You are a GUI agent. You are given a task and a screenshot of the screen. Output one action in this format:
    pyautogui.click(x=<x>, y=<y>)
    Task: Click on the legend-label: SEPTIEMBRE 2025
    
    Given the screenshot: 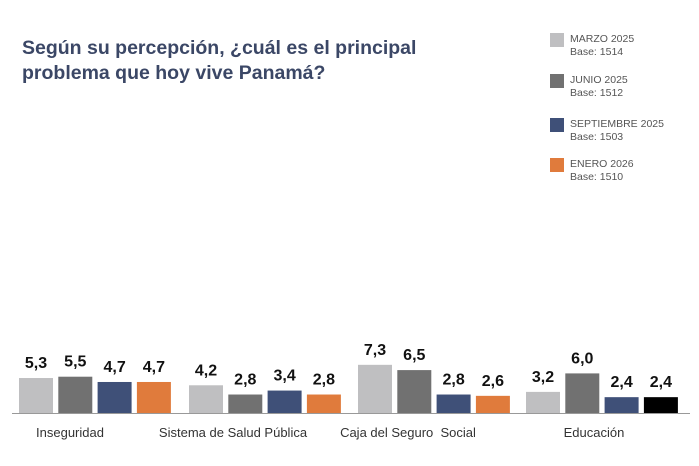 What is the action you would take?
    pyautogui.click(x=617, y=124)
    